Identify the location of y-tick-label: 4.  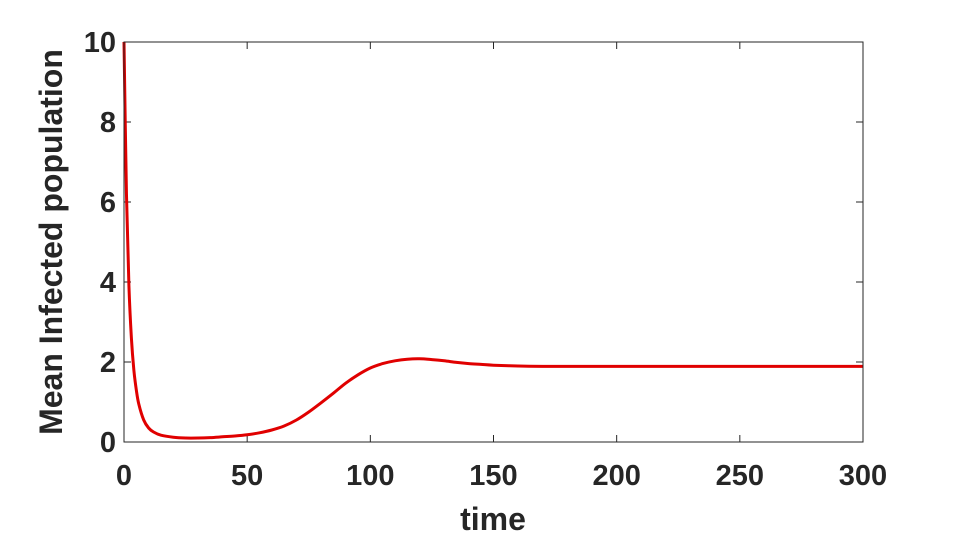
(108, 283).